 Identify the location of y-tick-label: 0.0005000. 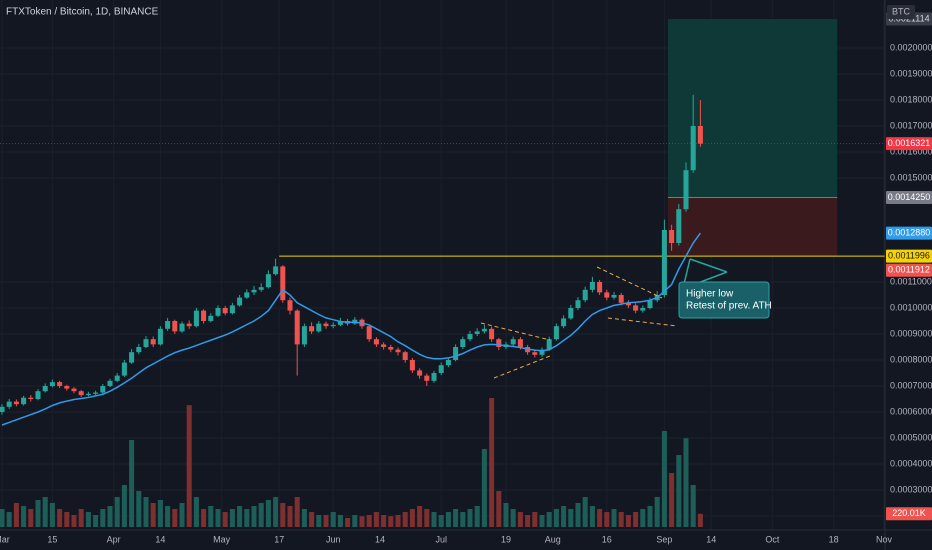
(911, 437).